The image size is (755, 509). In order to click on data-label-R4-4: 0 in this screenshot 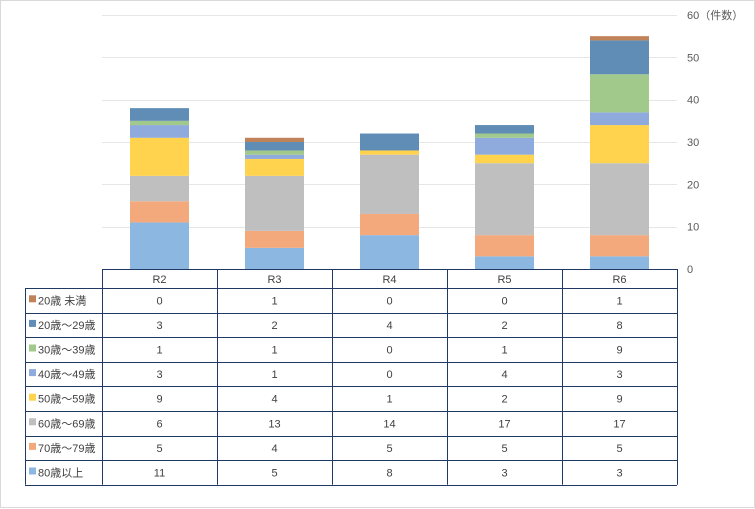, I will do `click(389, 375)`.